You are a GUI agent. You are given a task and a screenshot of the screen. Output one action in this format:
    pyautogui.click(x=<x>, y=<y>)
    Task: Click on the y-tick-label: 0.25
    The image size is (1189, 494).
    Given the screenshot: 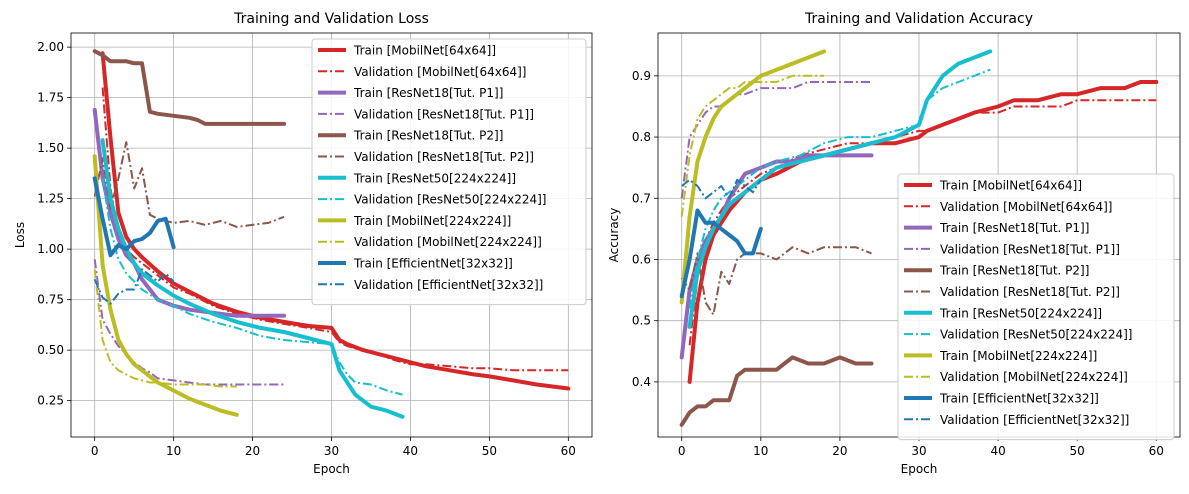 What is the action you would take?
    pyautogui.click(x=50, y=401)
    